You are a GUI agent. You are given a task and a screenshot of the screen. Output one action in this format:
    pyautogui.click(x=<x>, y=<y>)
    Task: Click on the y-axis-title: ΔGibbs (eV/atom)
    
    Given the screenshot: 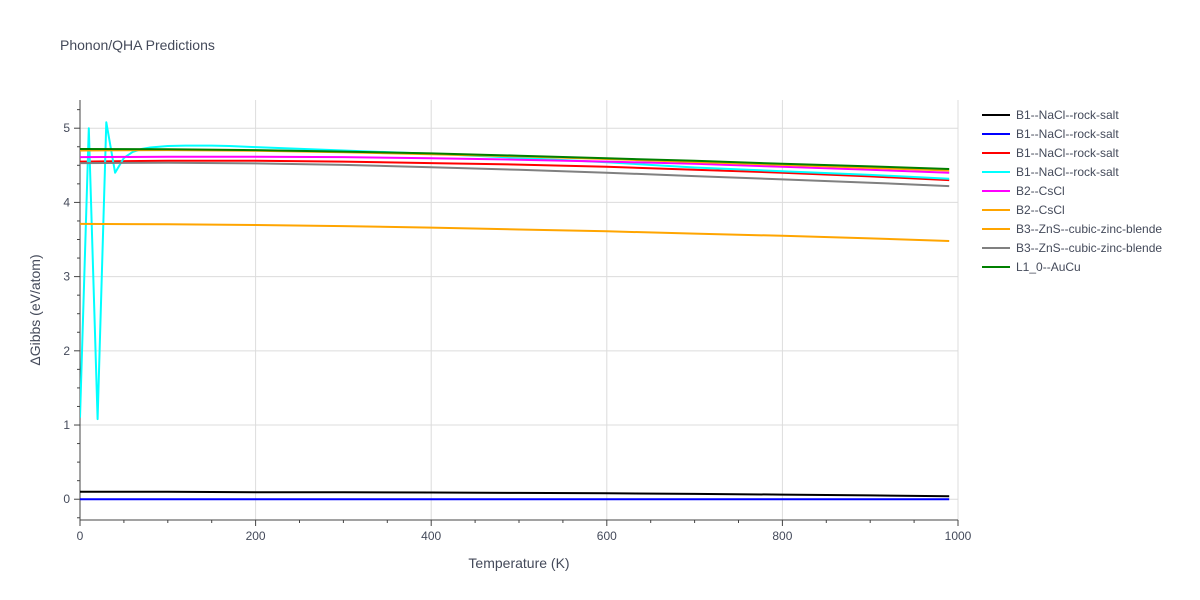 What is the action you would take?
    pyautogui.click(x=35, y=309)
    